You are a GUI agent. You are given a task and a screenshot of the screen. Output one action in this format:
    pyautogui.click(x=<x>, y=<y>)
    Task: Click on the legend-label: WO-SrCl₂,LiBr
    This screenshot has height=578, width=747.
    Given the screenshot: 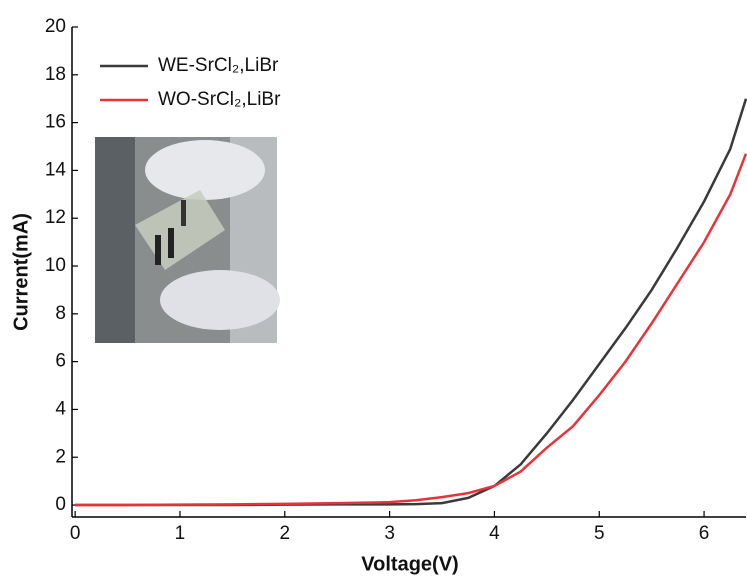 What is the action you would take?
    pyautogui.click(x=219, y=99)
    